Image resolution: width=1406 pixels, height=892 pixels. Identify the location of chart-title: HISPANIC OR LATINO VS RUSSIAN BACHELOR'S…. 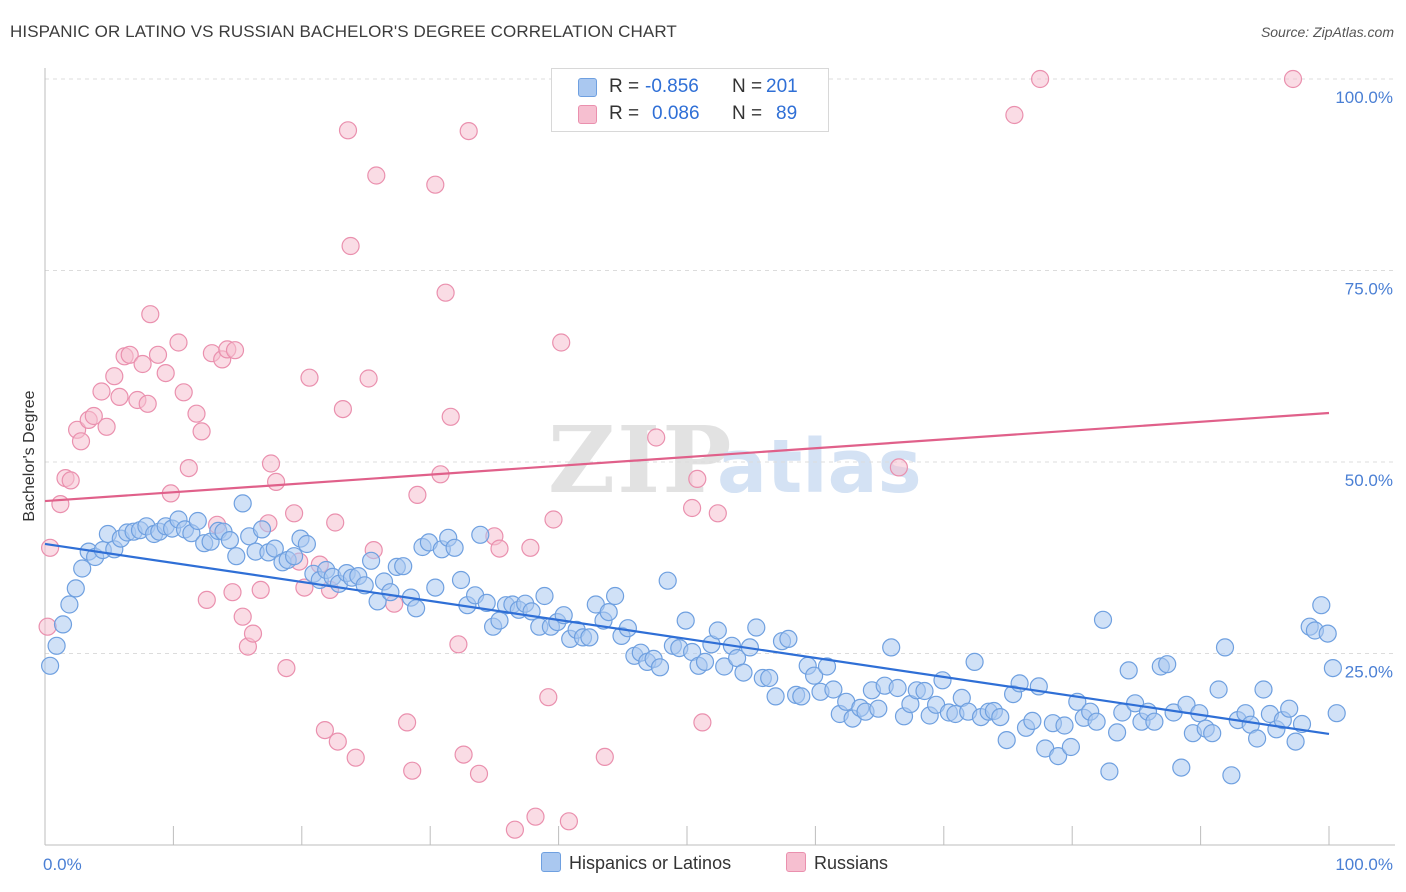
(343, 31).